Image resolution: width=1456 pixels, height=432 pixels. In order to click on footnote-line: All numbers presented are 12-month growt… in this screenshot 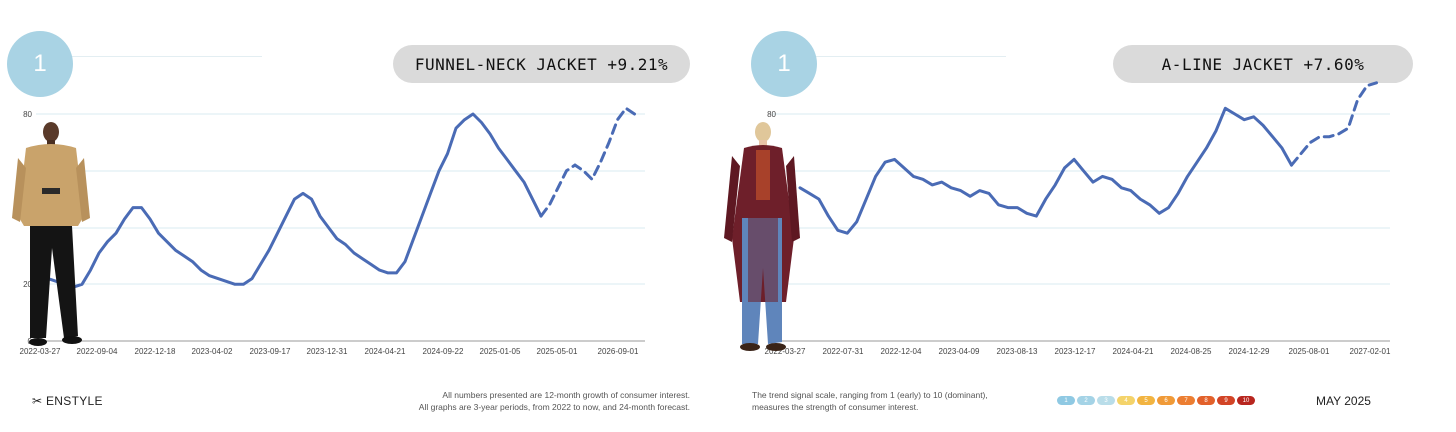, I will do `click(566, 395)`.